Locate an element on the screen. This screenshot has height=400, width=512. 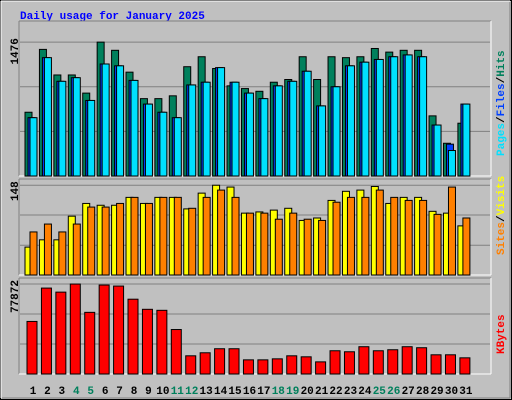
x-tick-label: 10 is located at coordinates (162, 392).